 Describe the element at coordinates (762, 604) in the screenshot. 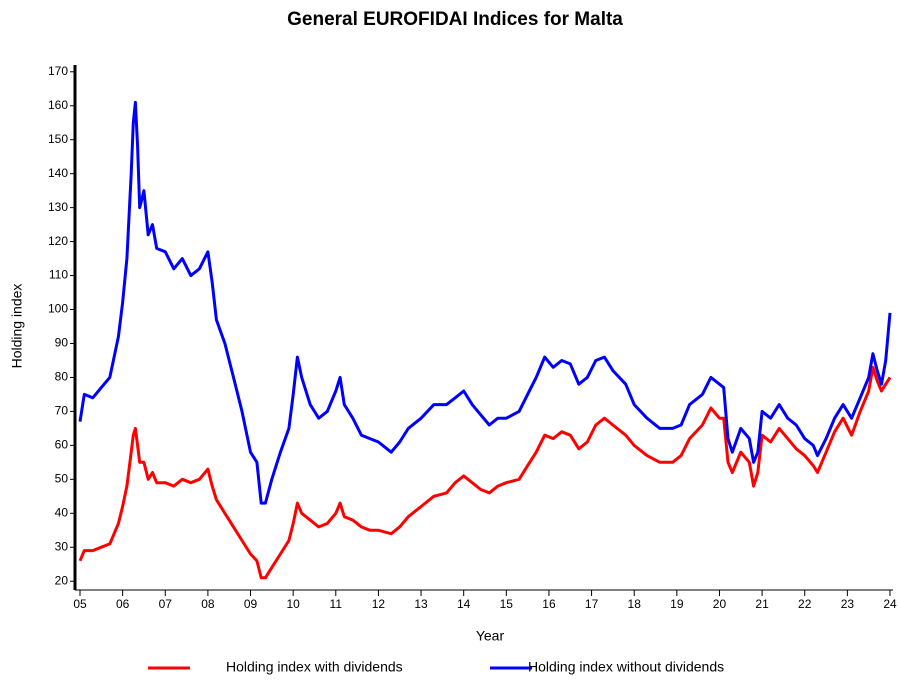

I see `x-tick-label: 21` at that location.